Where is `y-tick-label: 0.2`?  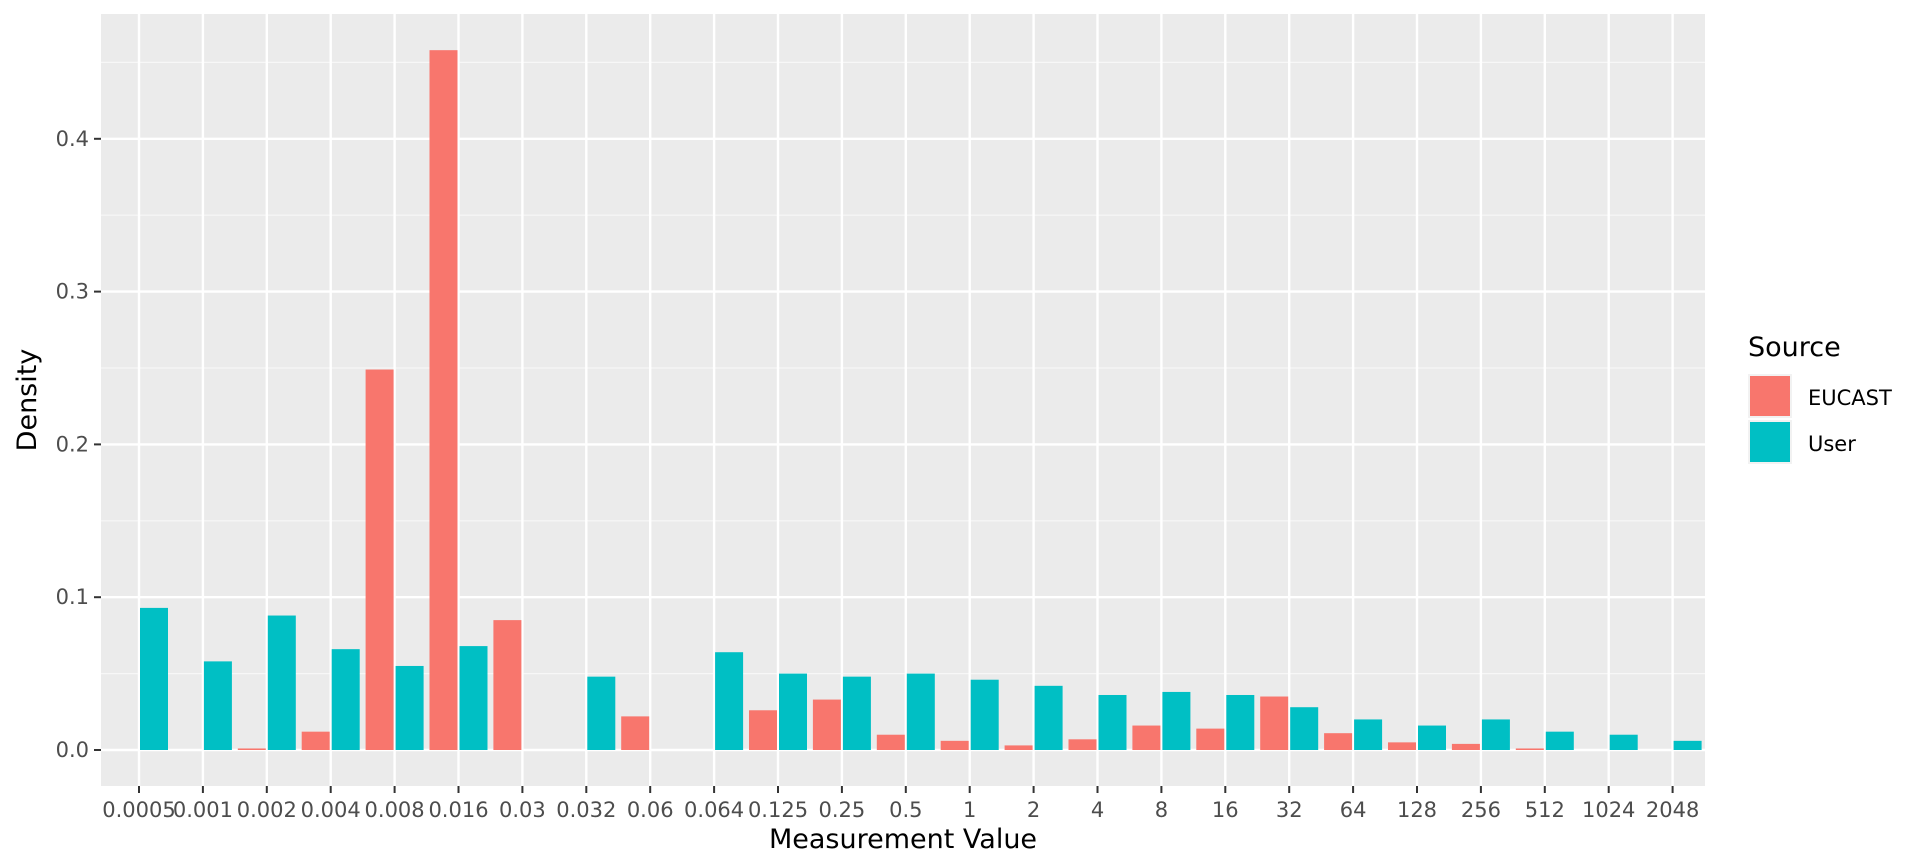 y-tick-label: 0.2 is located at coordinates (72, 444).